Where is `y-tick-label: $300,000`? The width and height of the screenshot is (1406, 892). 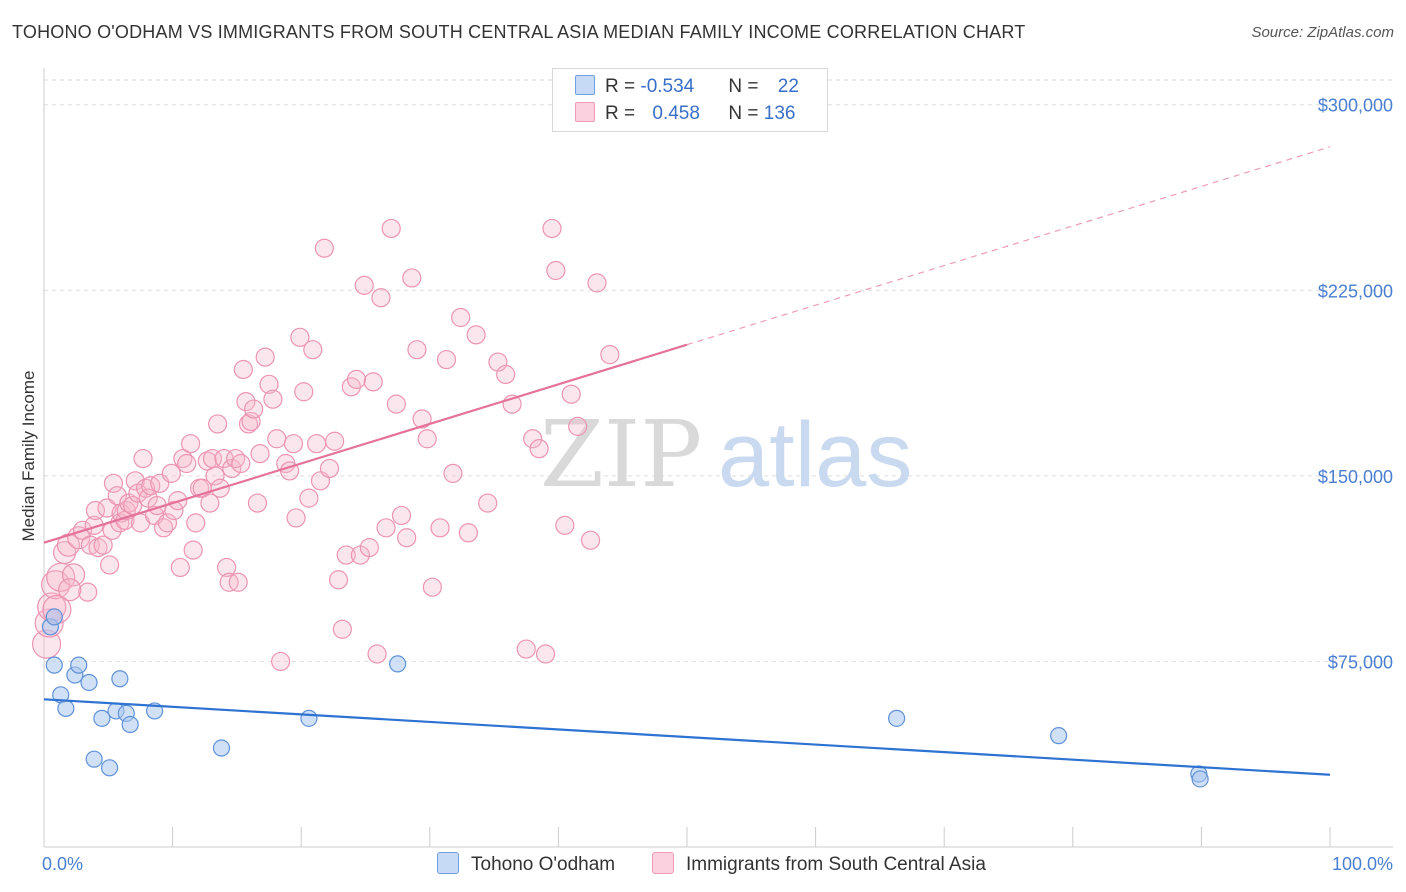 y-tick-label: $300,000 is located at coordinates (1355, 106).